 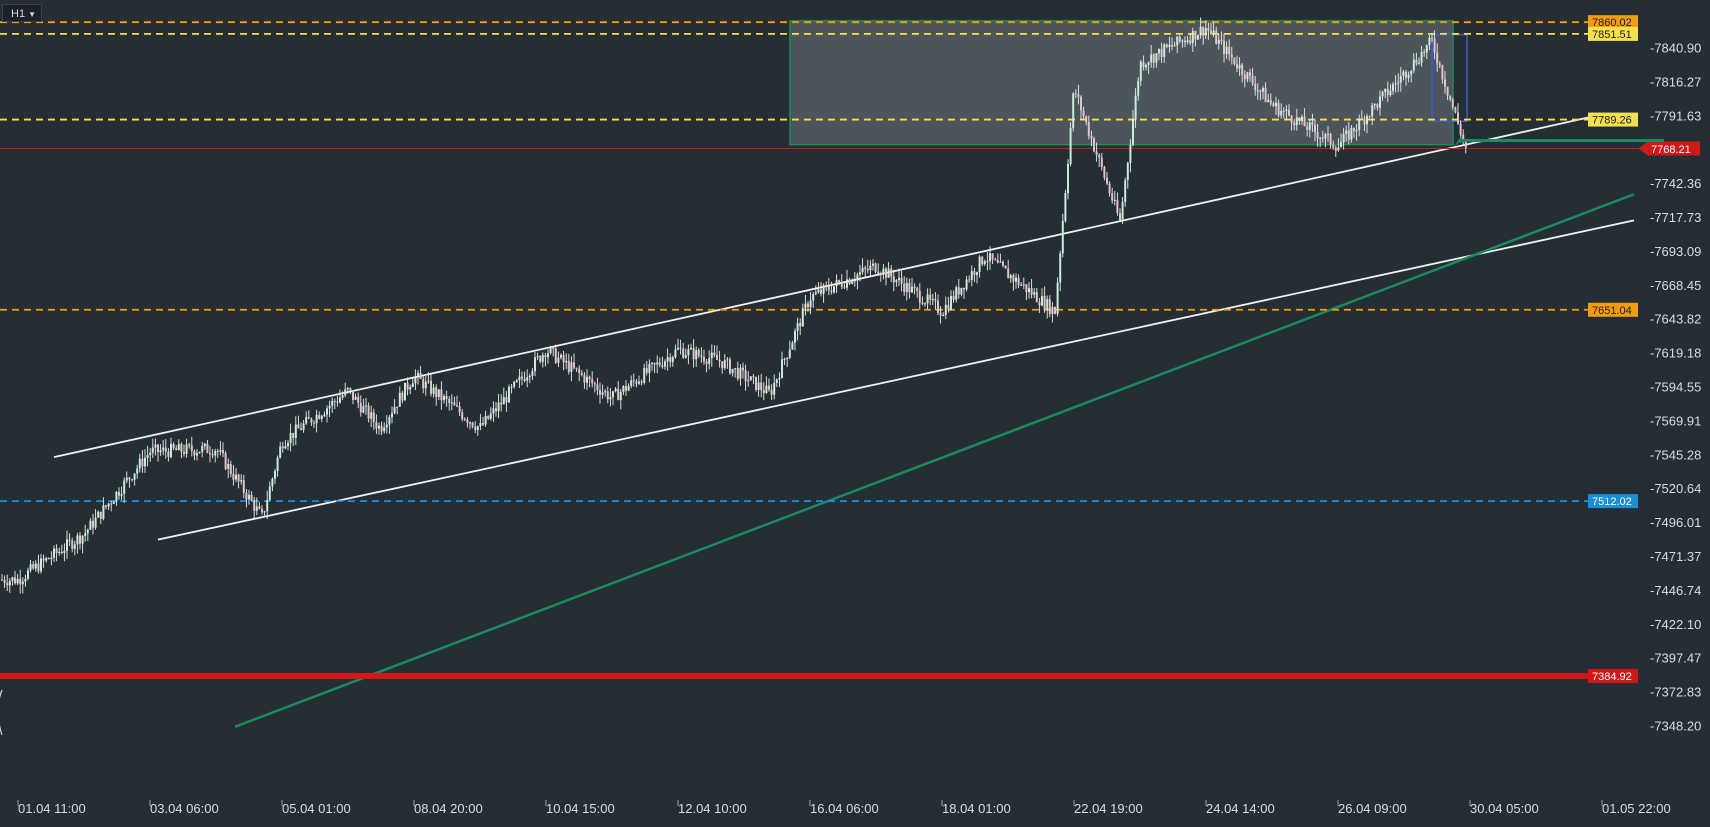 What do you see at coordinates (1, 712) in the screenshot?
I see `scroll-edge-marker` at bounding box center [1, 712].